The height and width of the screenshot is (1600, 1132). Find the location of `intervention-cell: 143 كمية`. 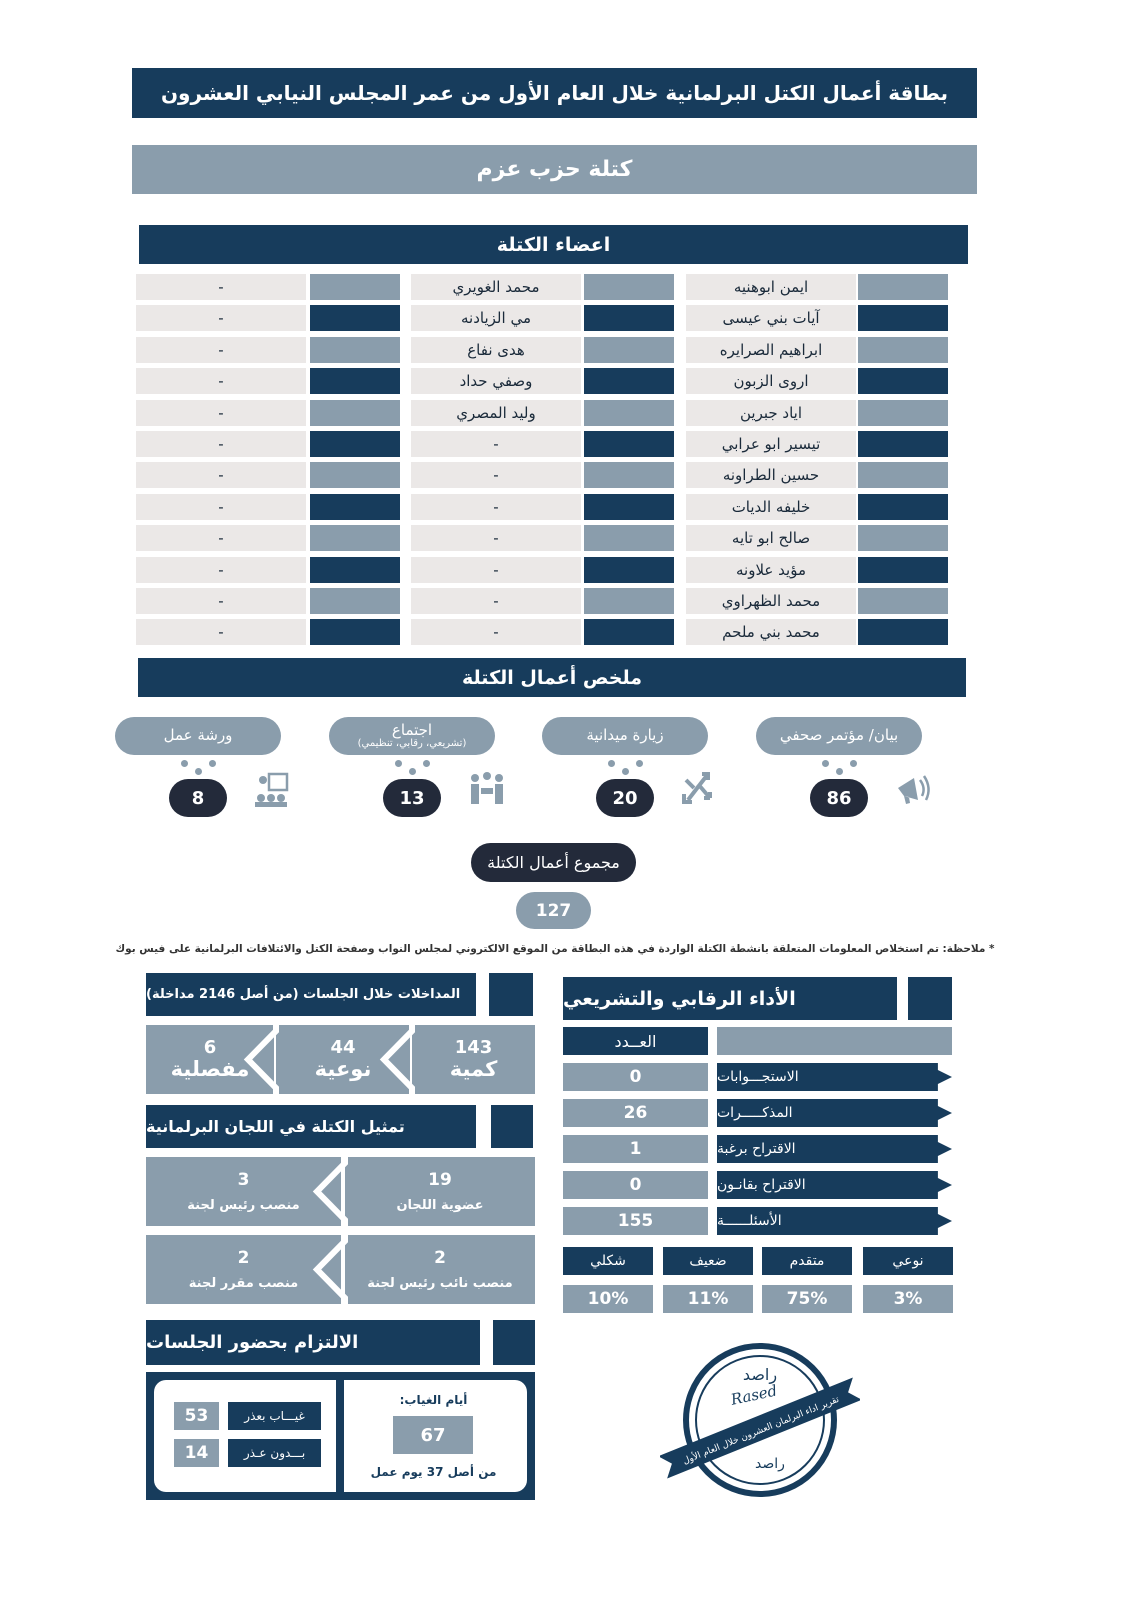

intervention-cell: 143 كمية is located at coordinates (473, 1059).